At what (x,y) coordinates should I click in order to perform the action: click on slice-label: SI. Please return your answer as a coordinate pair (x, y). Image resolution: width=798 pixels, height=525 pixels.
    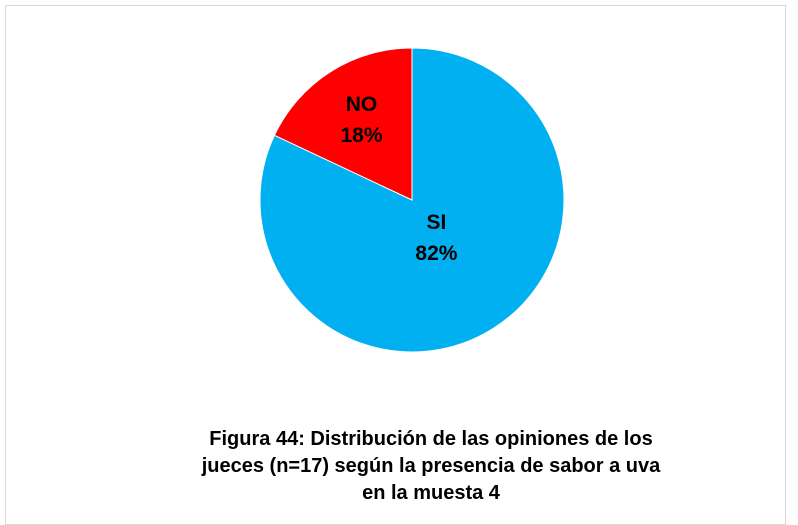
    Looking at the image, I should click on (437, 222).